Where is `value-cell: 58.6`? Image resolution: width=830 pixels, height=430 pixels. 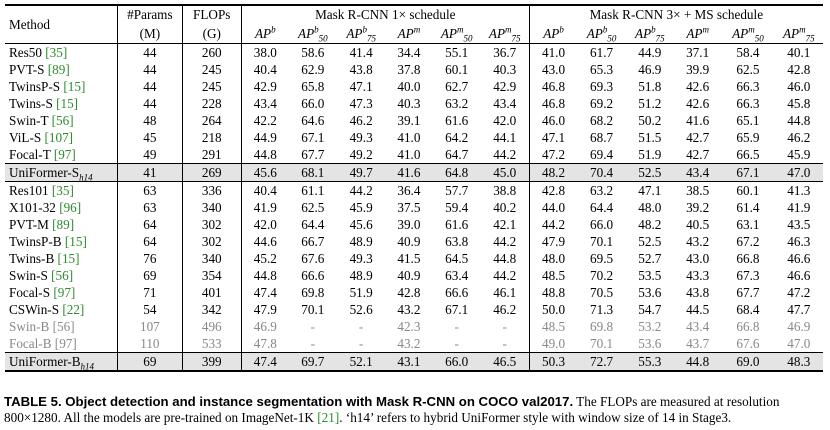
value-cell: 58.6 is located at coordinates (313, 52).